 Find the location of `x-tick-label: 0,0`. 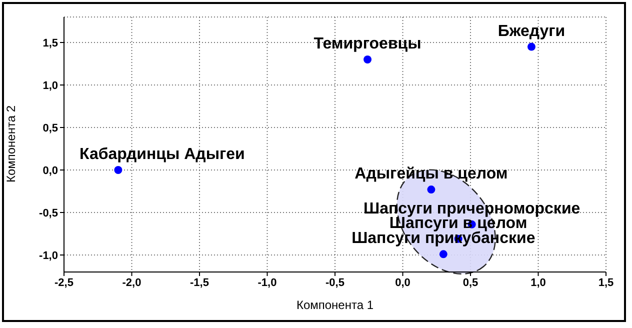

x-tick-label: 0,0 is located at coordinates (402, 282).